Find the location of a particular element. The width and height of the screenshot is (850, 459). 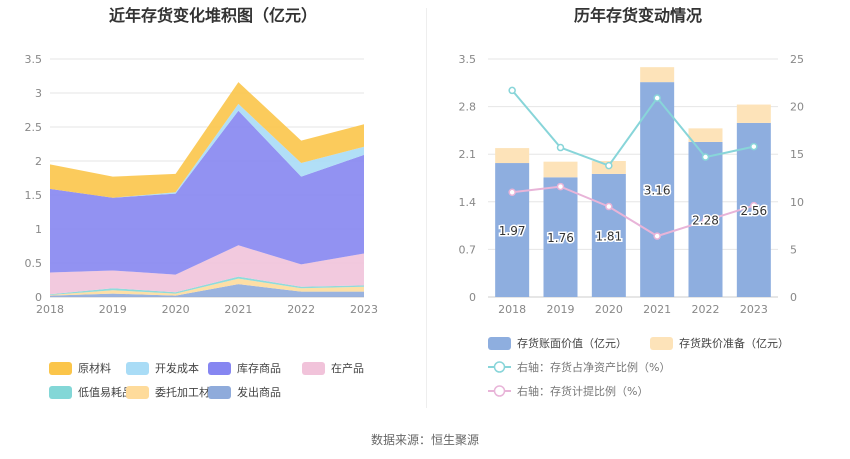

y2-tick-label: 5 is located at coordinates (793, 249).